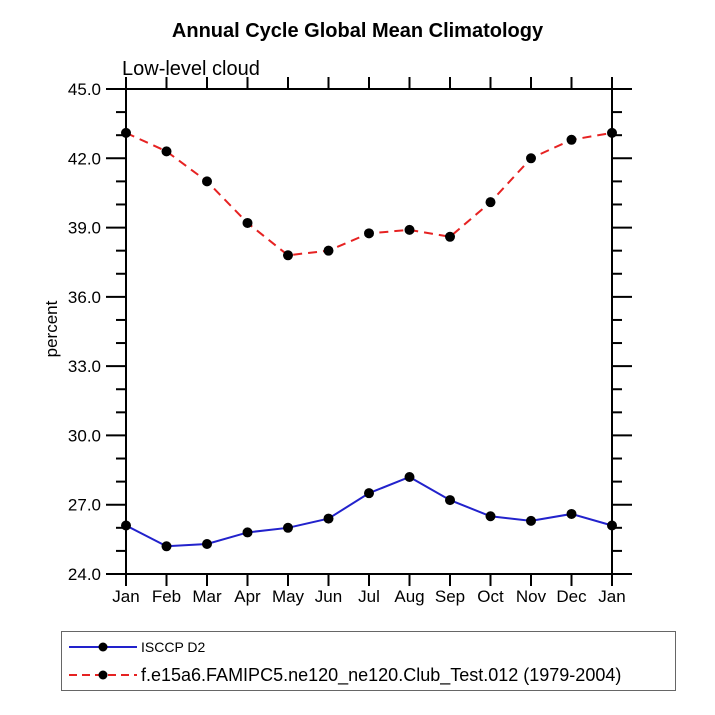 This screenshot has height=715, width=715. I want to click on x-tick-label: Dec, so click(571, 596).